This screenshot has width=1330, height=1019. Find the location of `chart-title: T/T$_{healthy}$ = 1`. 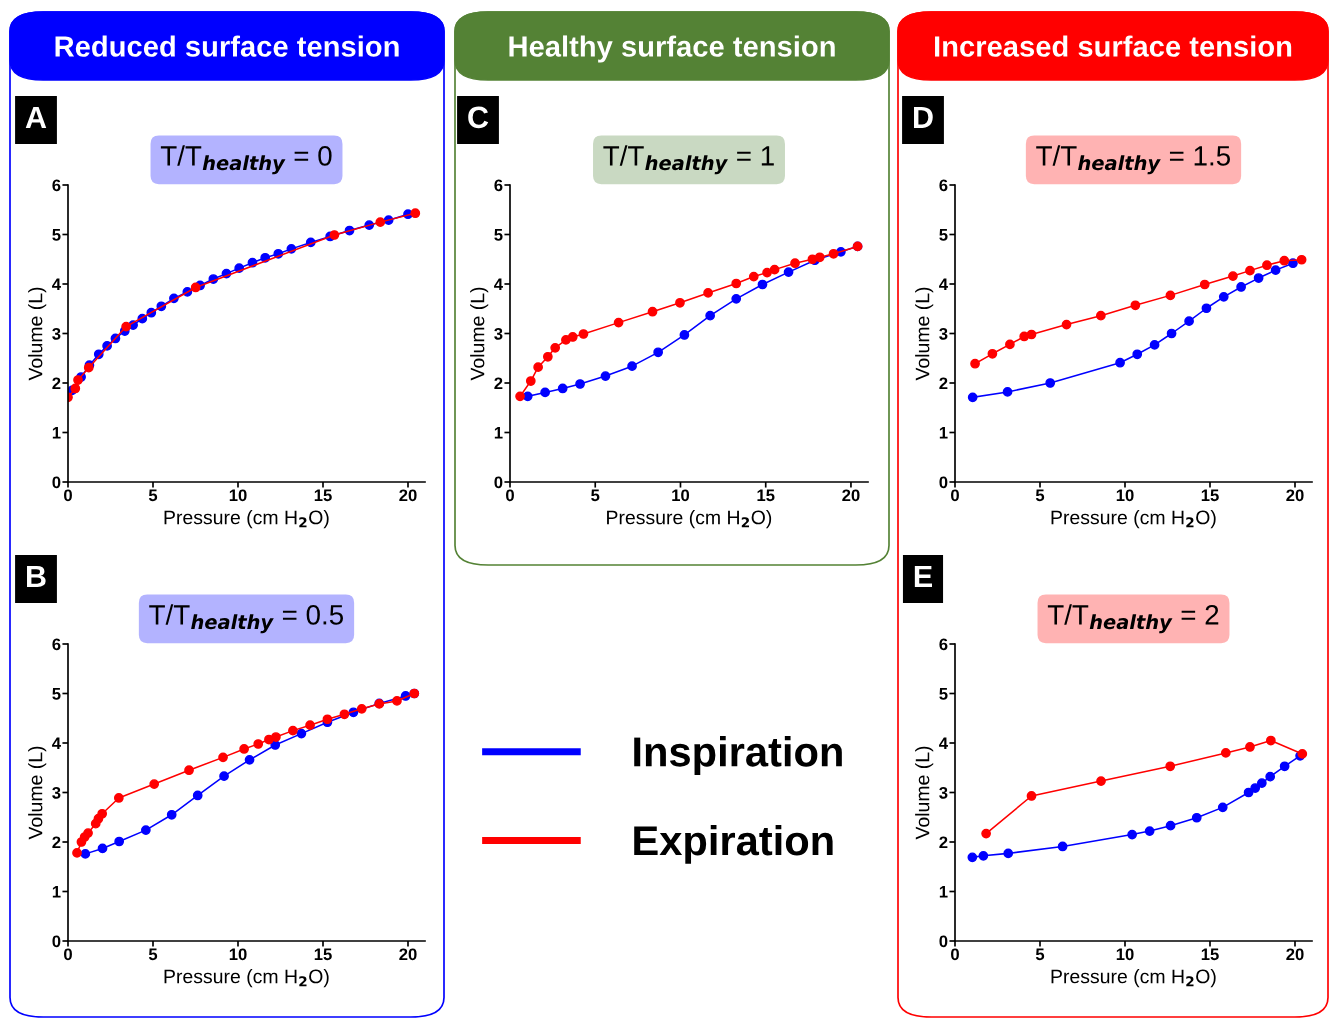

chart-title: T/T$_{healthy}$ = 1 is located at coordinates (688, 160).